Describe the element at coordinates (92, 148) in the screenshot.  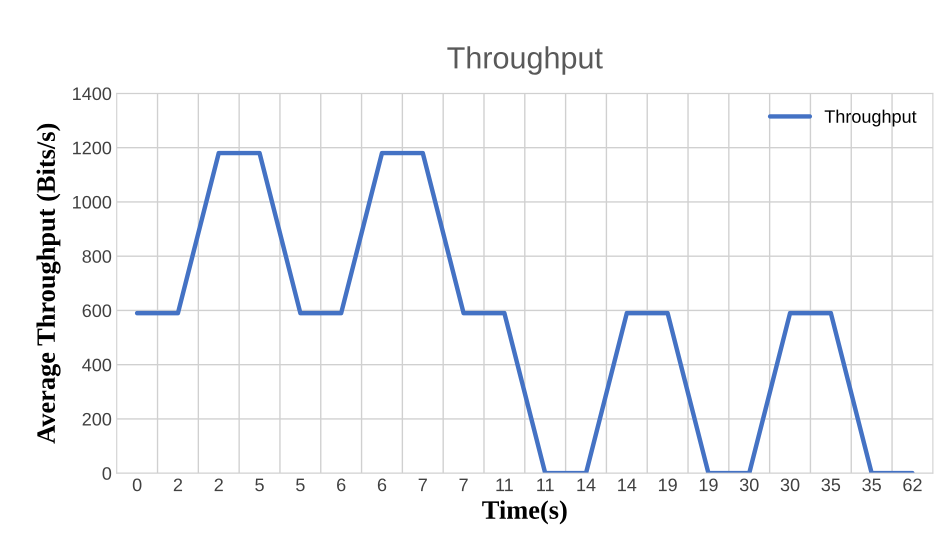
I see `y-tick-label: 1200` at that location.